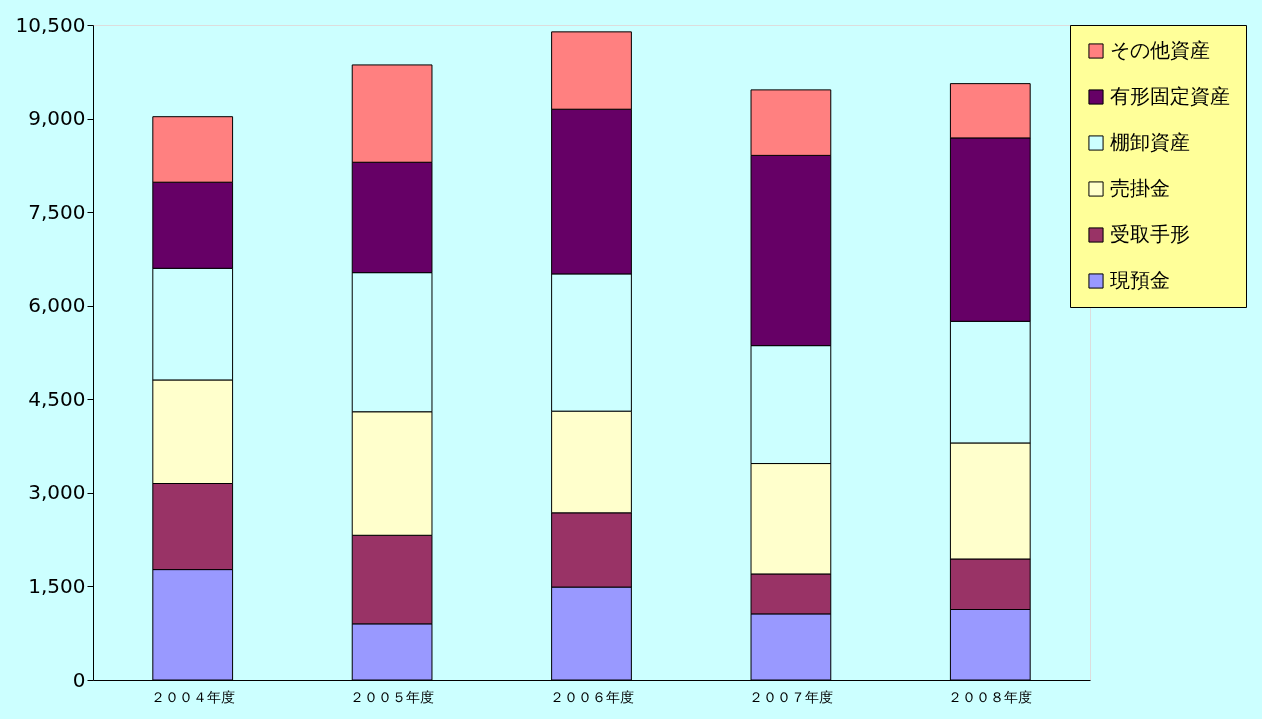  What do you see at coordinates (192, 696) in the screenshot?
I see `x-tick-label: ２００４年度` at bounding box center [192, 696].